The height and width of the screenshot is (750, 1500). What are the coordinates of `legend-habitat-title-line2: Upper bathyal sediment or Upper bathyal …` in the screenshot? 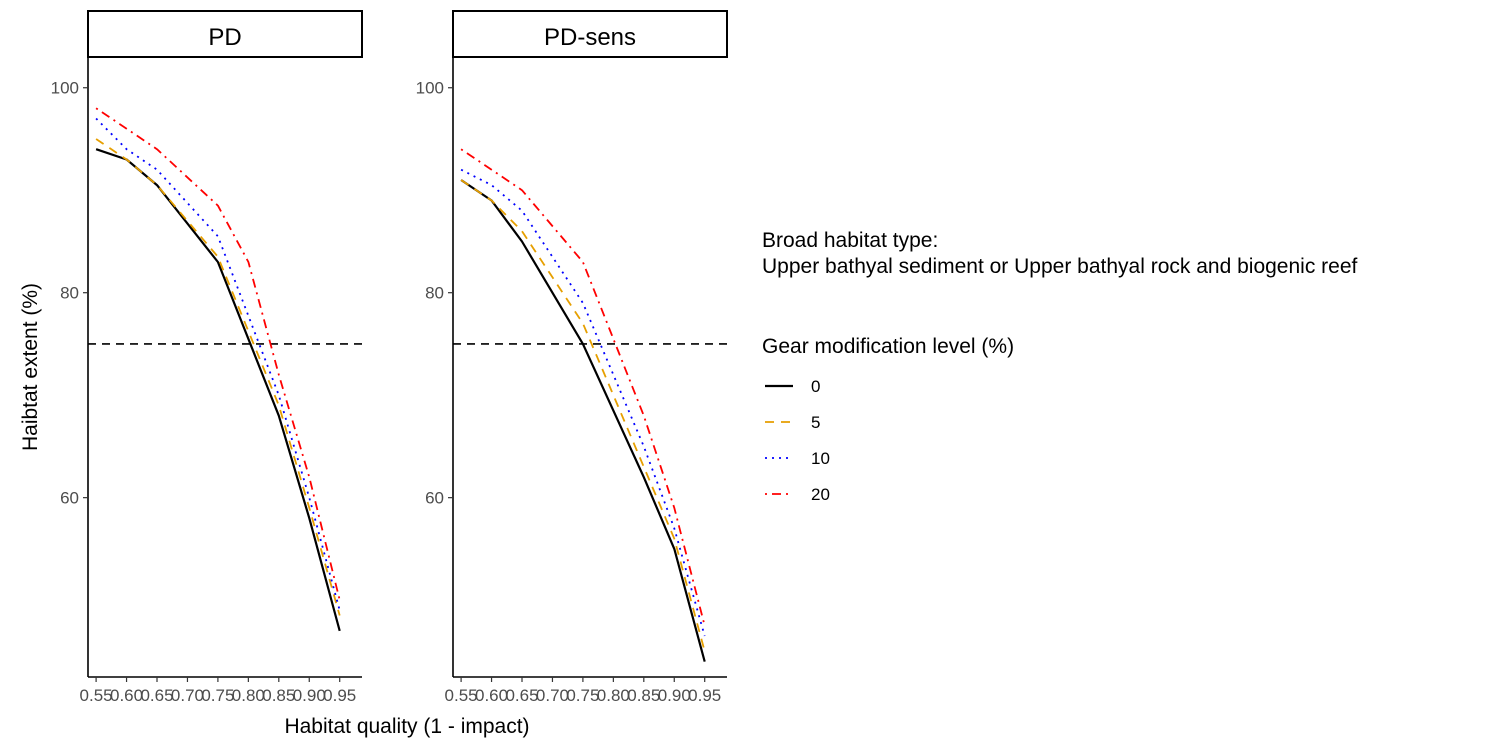 It's located at (1060, 266).